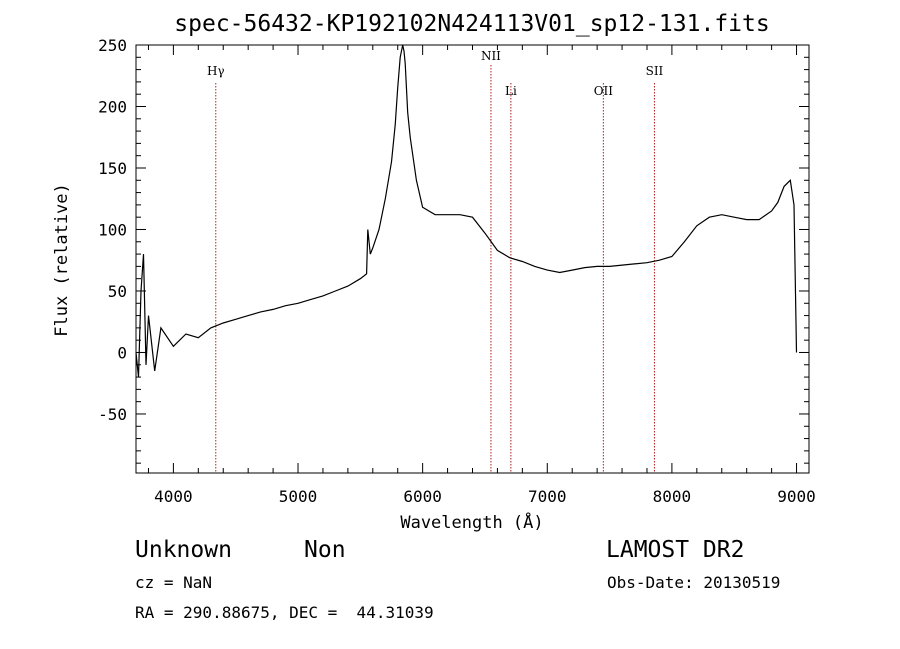 This screenshot has width=900, height=649. What do you see at coordinates (112, 106) in the screenshot?
I see `y-tick-label: 200` at bounding box center [112, 106].